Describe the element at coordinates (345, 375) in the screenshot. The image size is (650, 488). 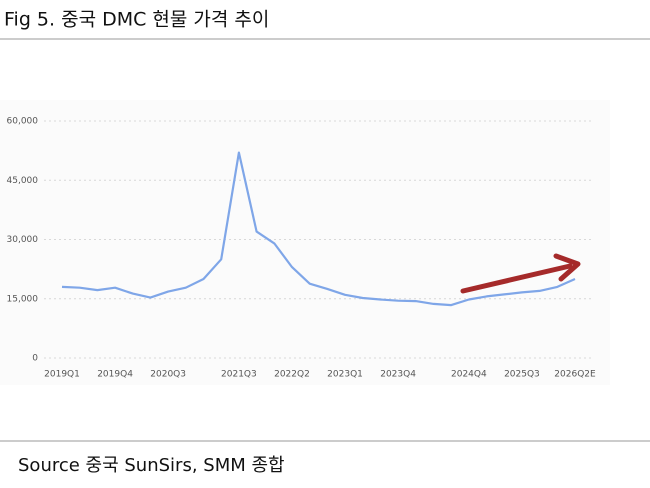
I see `x-tick-label: 2023Q1` at that location.